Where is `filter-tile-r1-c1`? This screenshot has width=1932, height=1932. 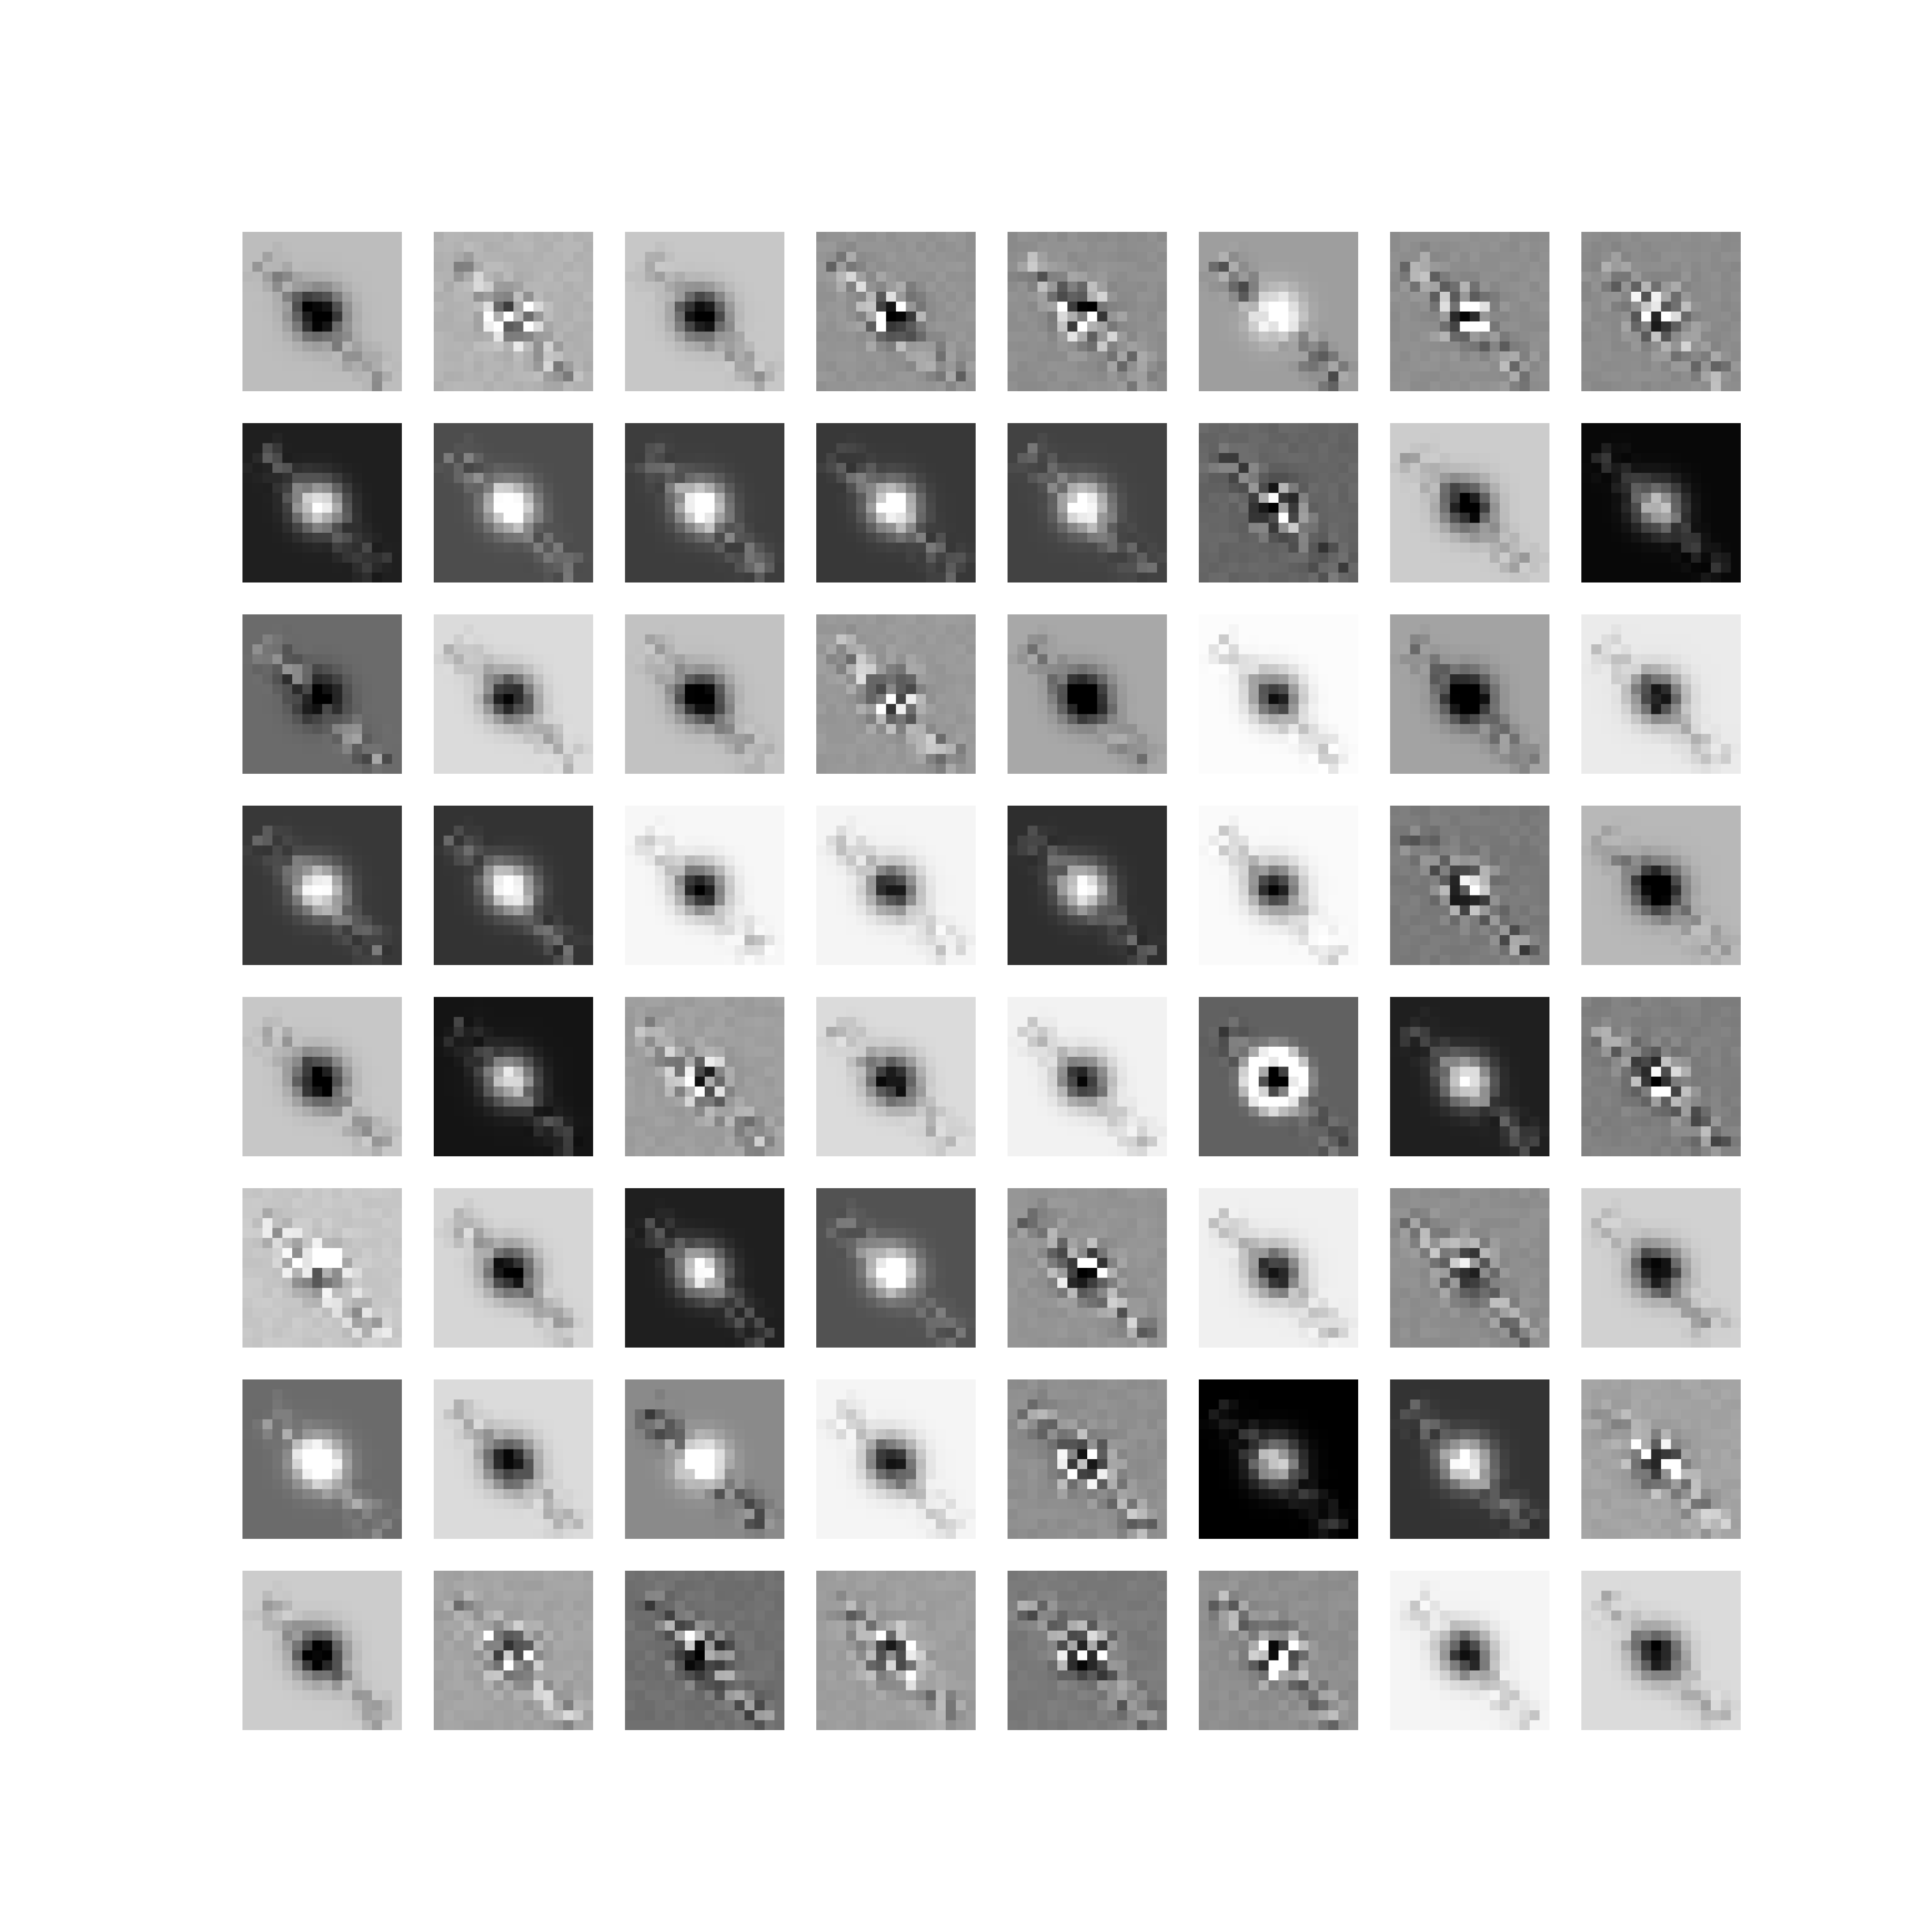
filter-tile-r1-c1 is located at coordinates (322, 311).